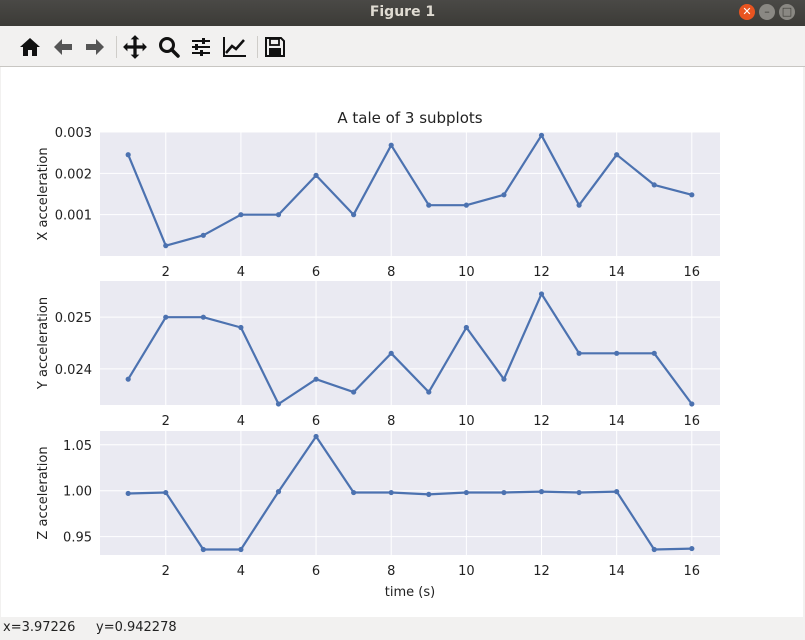 The image size is (805, 640). I want to click on zoom-button, so click(169, 47).